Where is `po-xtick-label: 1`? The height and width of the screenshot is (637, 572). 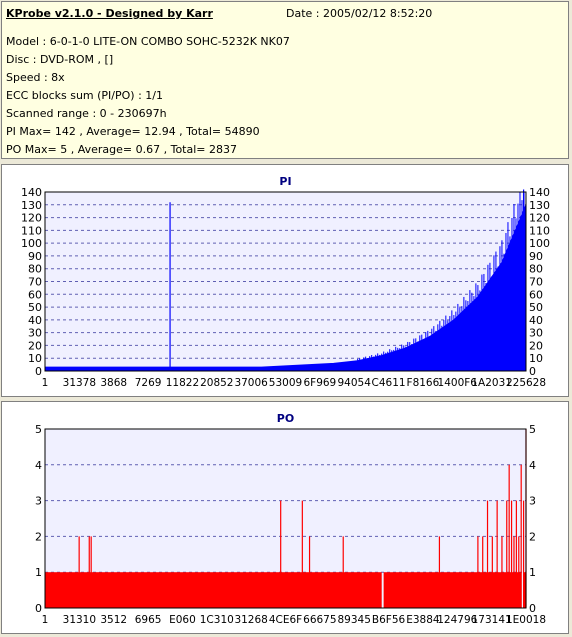
po-xtick-label: 1 is located at coordinates (45, 620).